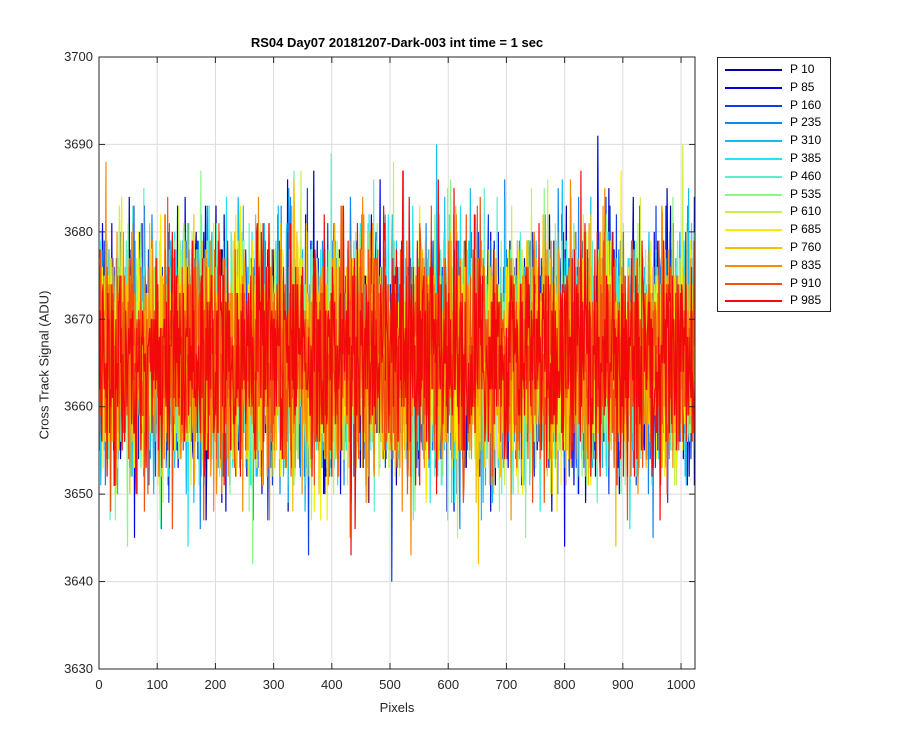 This screenshot has height=750, width=900. I want to click on legend-item: P 310, so click(774, 141).